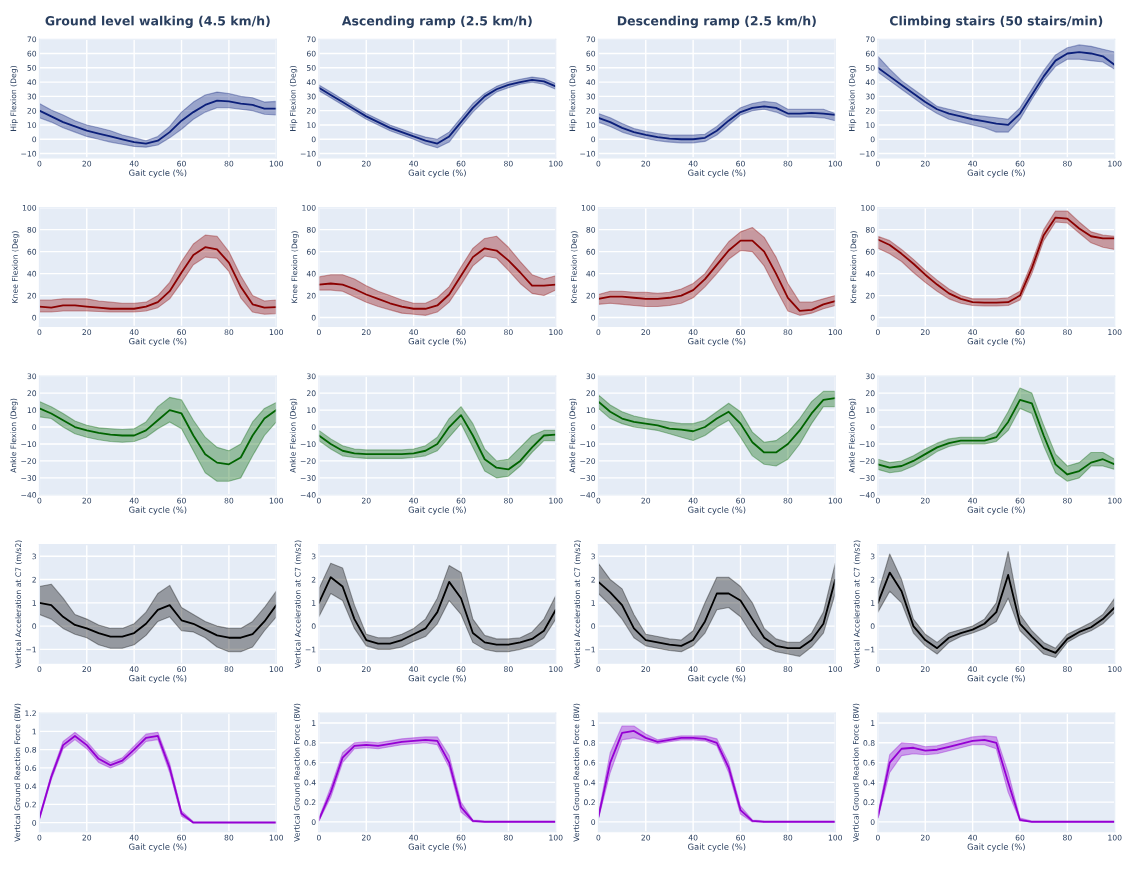  Describe the element at coordinates (157, 21) in the screenshot. I see `chart-title: Ground level walking (4.5 km/h)` at that location.